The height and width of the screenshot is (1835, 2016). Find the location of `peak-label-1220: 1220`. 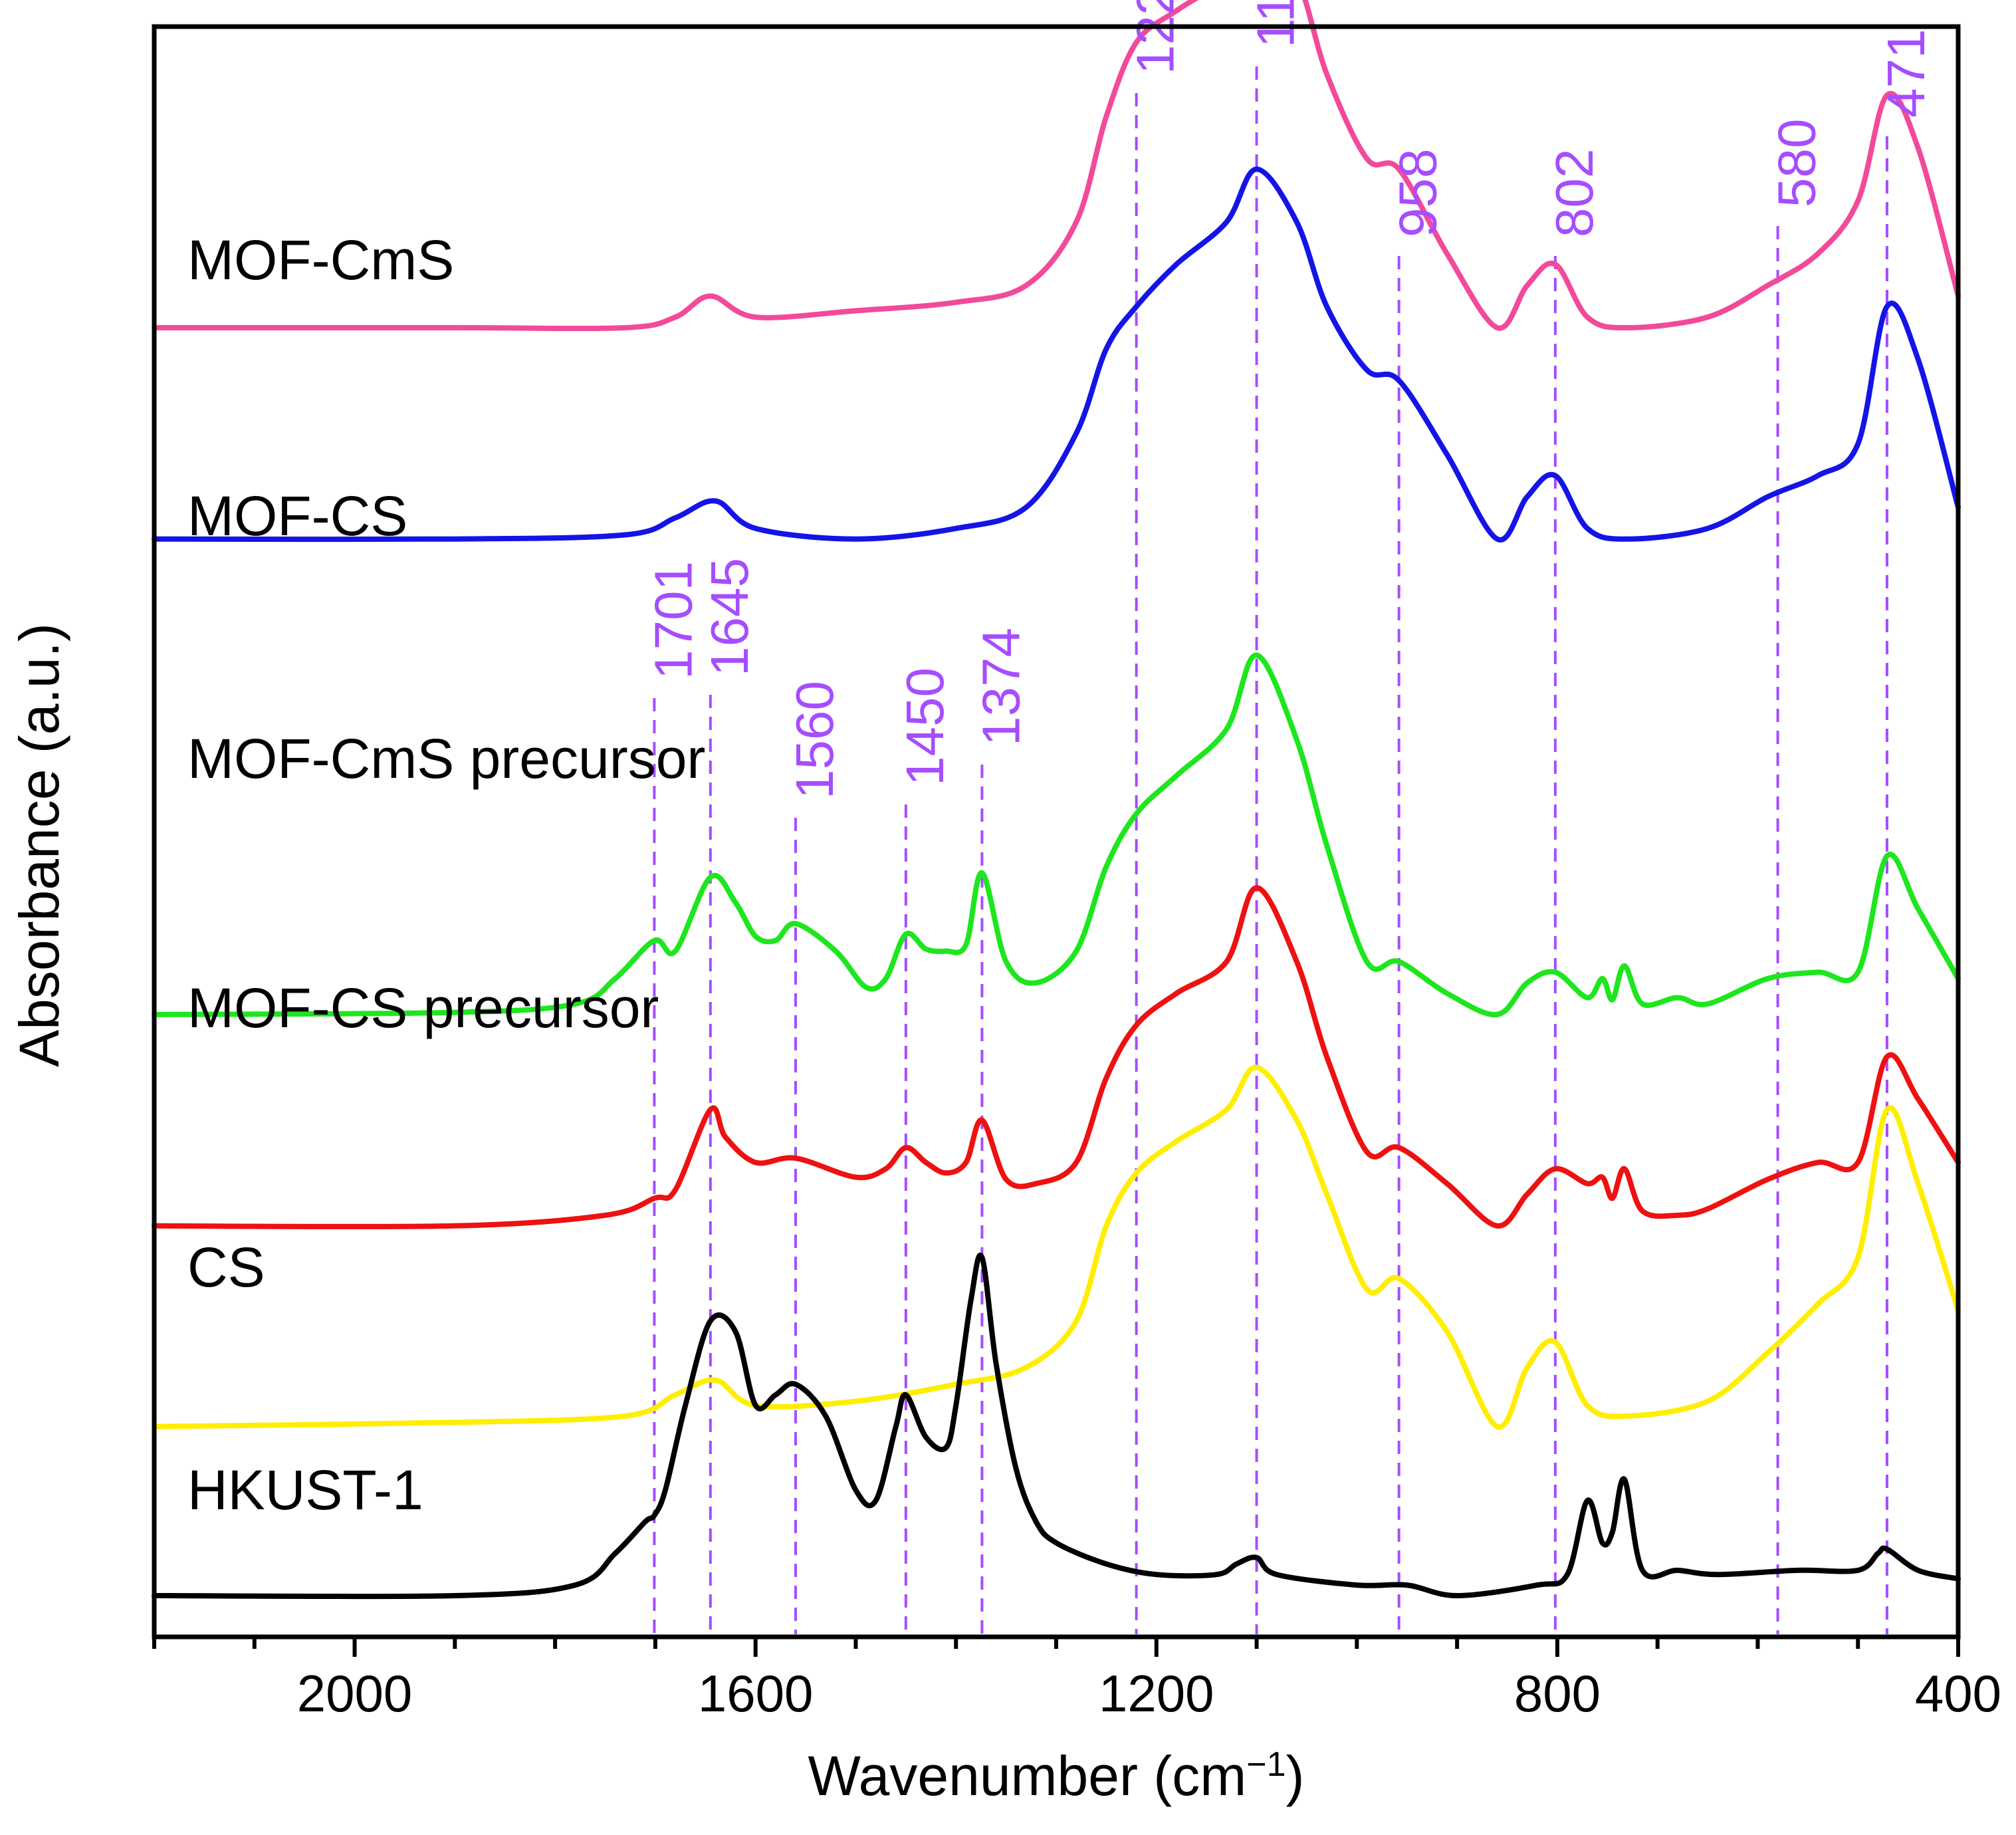

peak-label-1220: 1220 is located at coordinates (1155, 37).